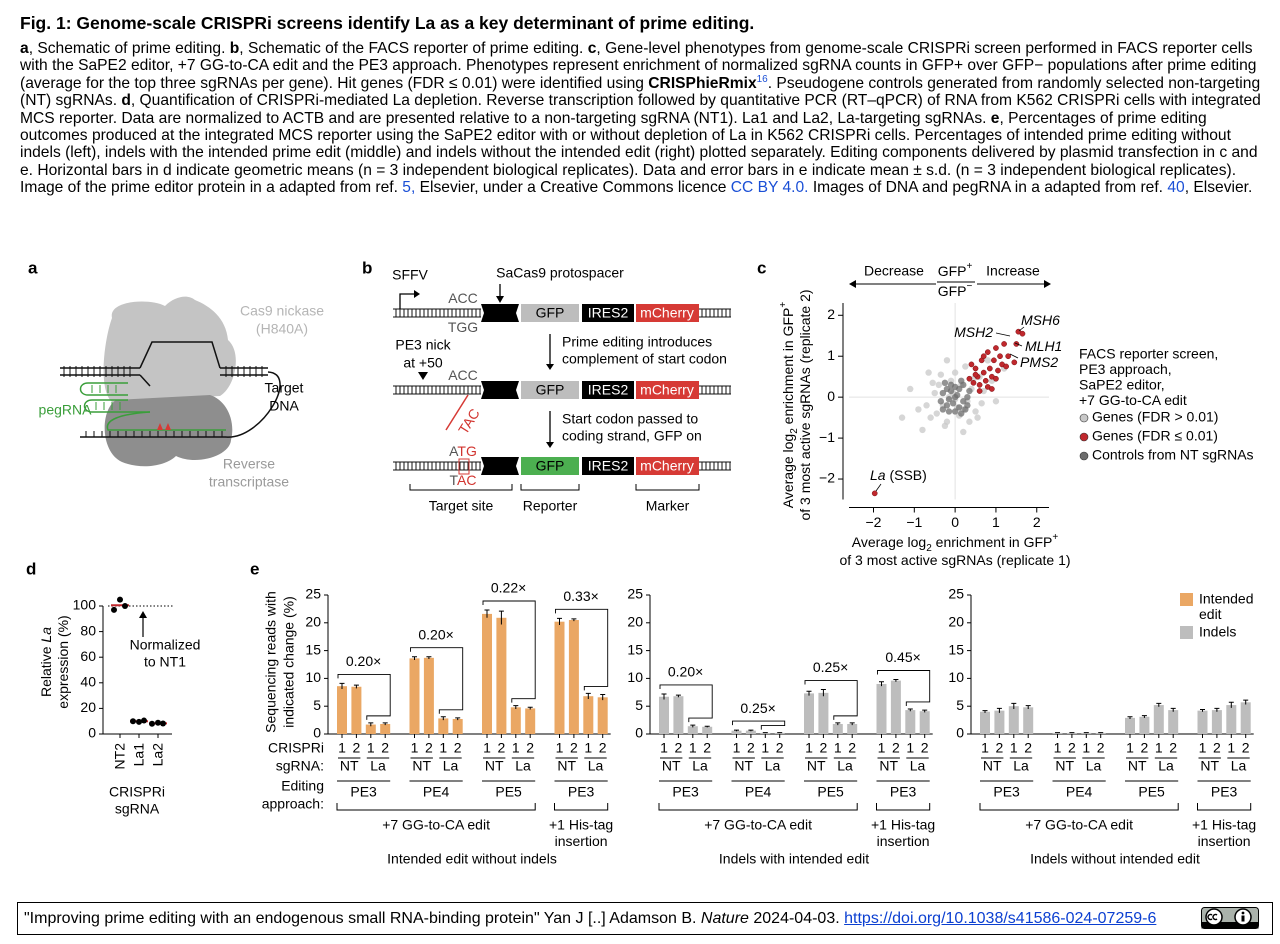 This screenshot has height=944, width=1280. What do you see at coordinates (762, 79) in the screenshot?
I see `link: 16` at bounding box center [762, 79].